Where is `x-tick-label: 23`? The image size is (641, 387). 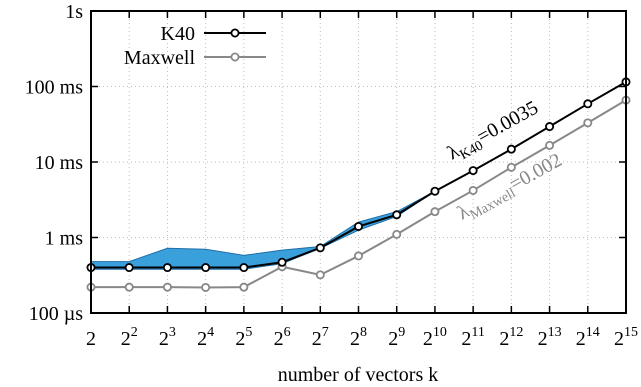
x-tick-label: 23 is located at coordinates (167, 337).